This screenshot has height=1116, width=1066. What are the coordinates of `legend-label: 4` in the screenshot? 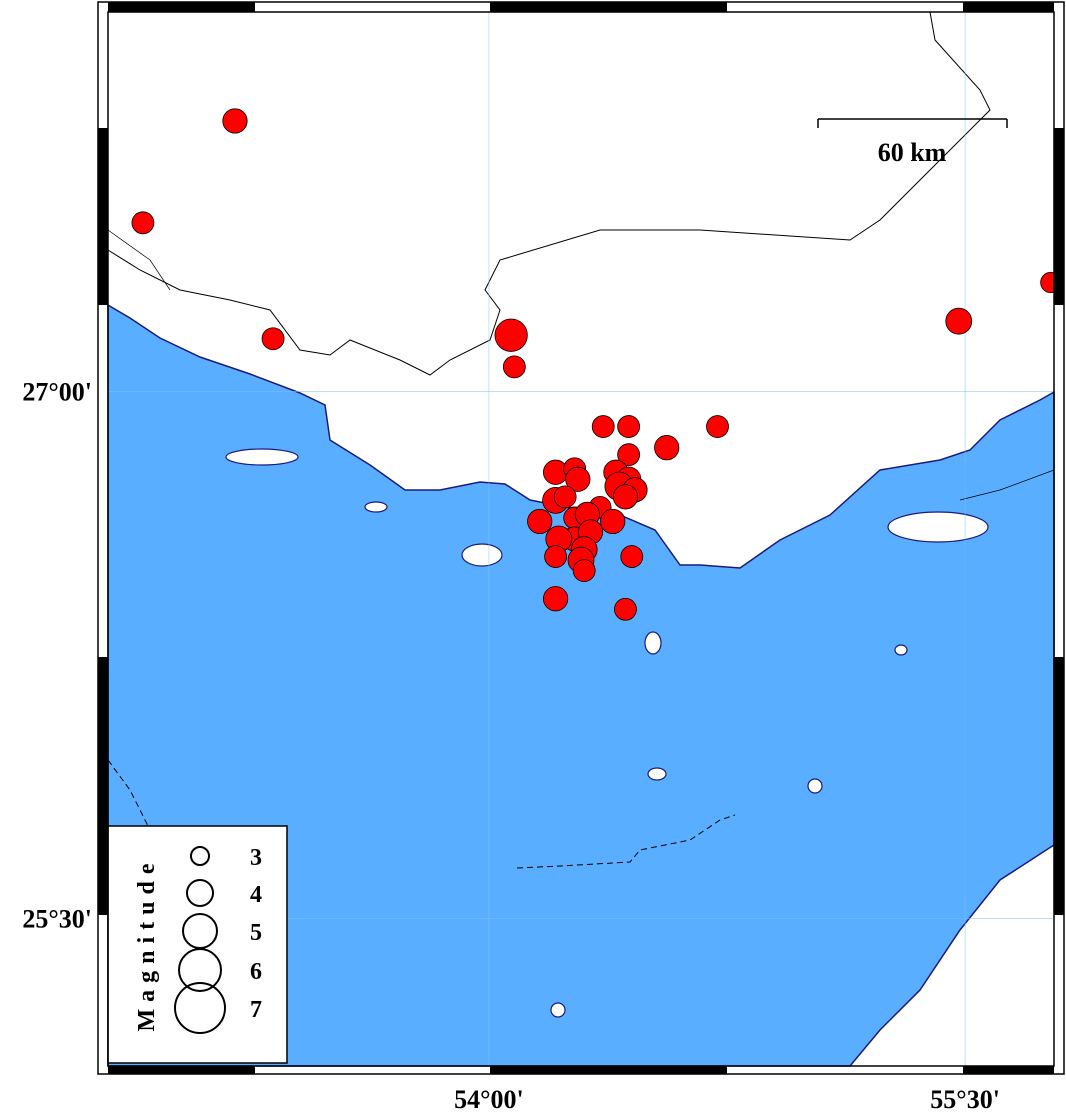 It's located at (256, 895).